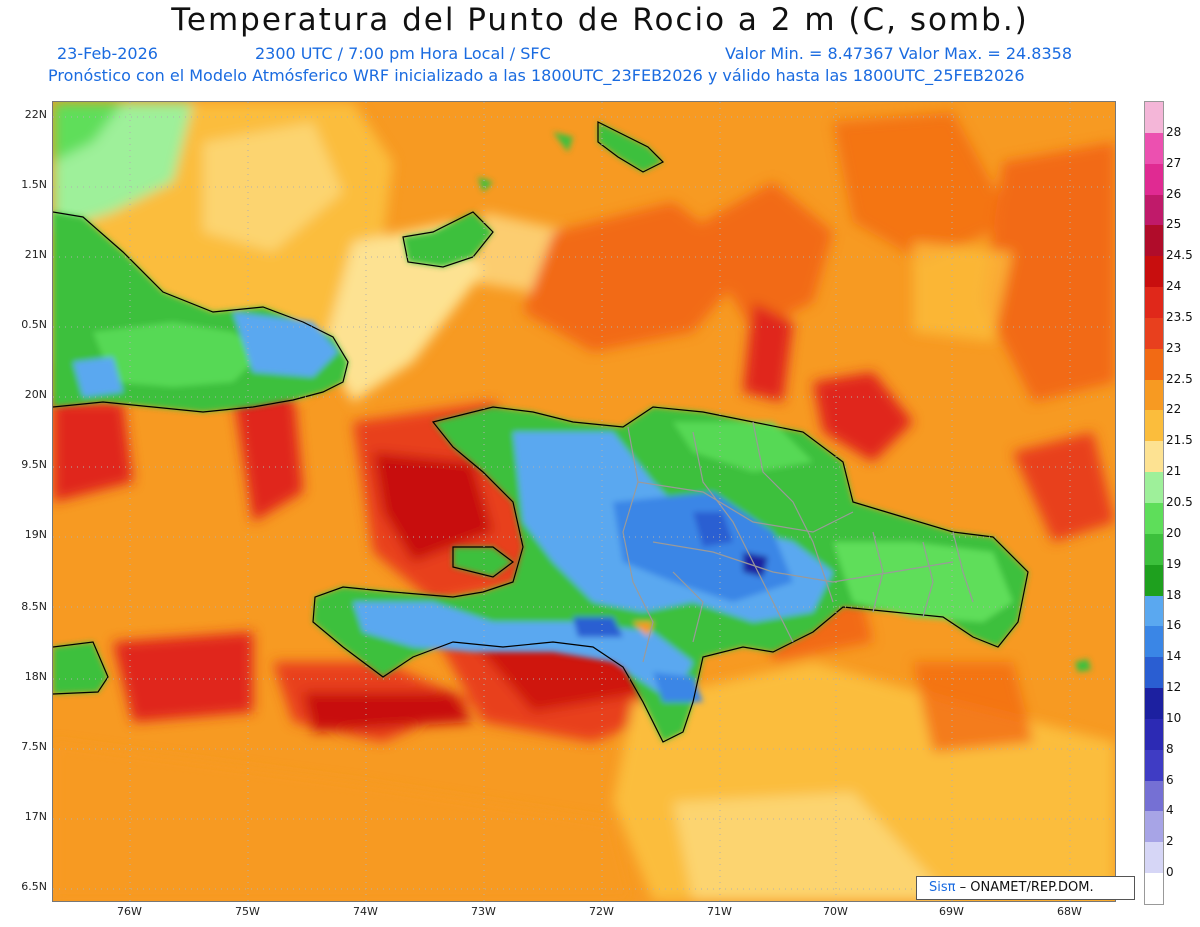 This screenshot has height=927, width=1200. Describe the element at coordinates (1174, 717) in the screenshot. I see `legend-label: 10` at that location.